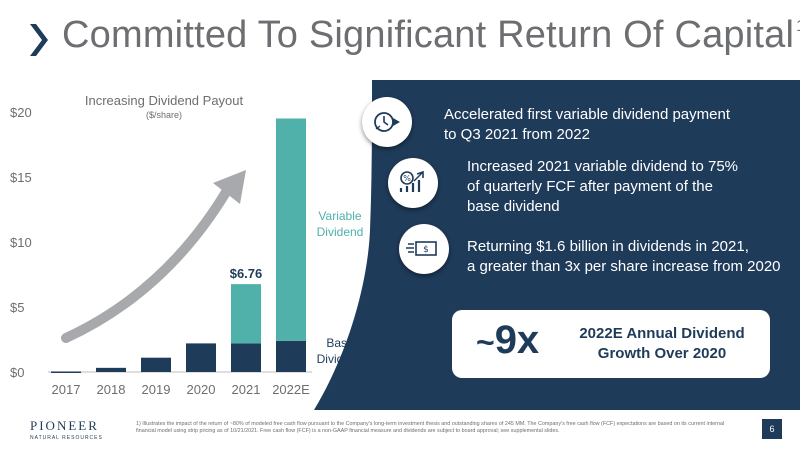 This screenshot has width=800, height=450. I want to click on page-number: 6, so click(772, 429).